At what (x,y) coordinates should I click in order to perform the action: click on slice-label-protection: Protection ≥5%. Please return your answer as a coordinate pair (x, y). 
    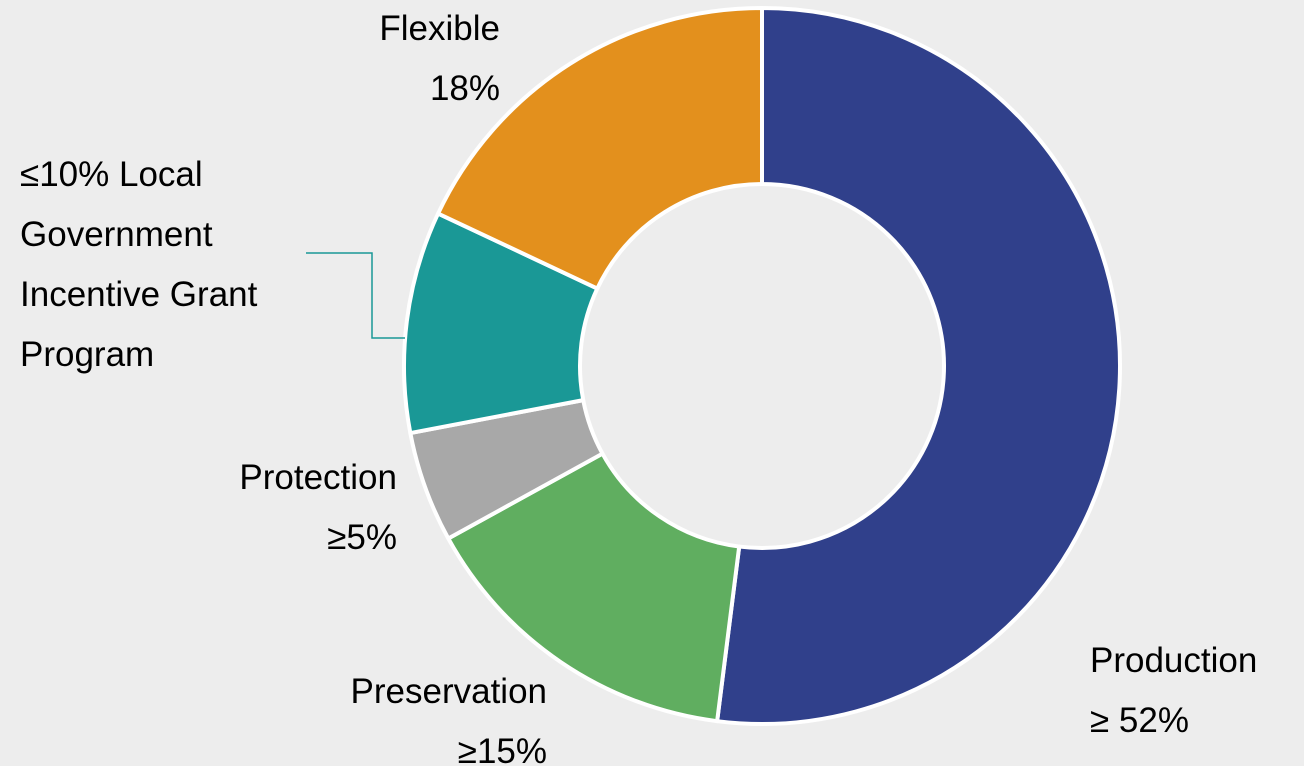
    Looking at the image, I should click on (318, 507).